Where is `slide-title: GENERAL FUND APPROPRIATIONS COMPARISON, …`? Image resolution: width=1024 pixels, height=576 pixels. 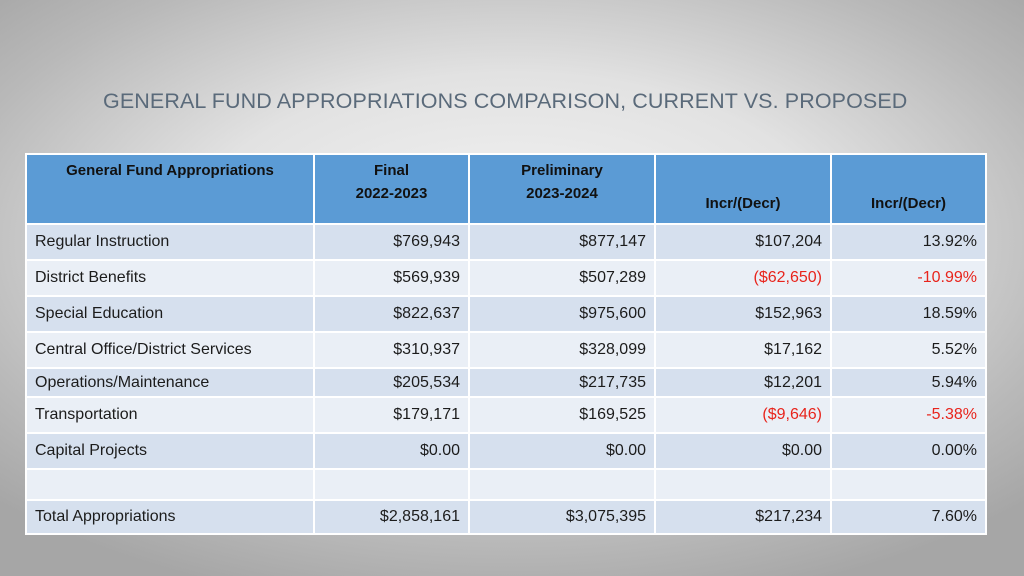 slide-title: GENERAL FUND APPROPRIATIONS COMPARISON, … is located at coordinates (505, 101).